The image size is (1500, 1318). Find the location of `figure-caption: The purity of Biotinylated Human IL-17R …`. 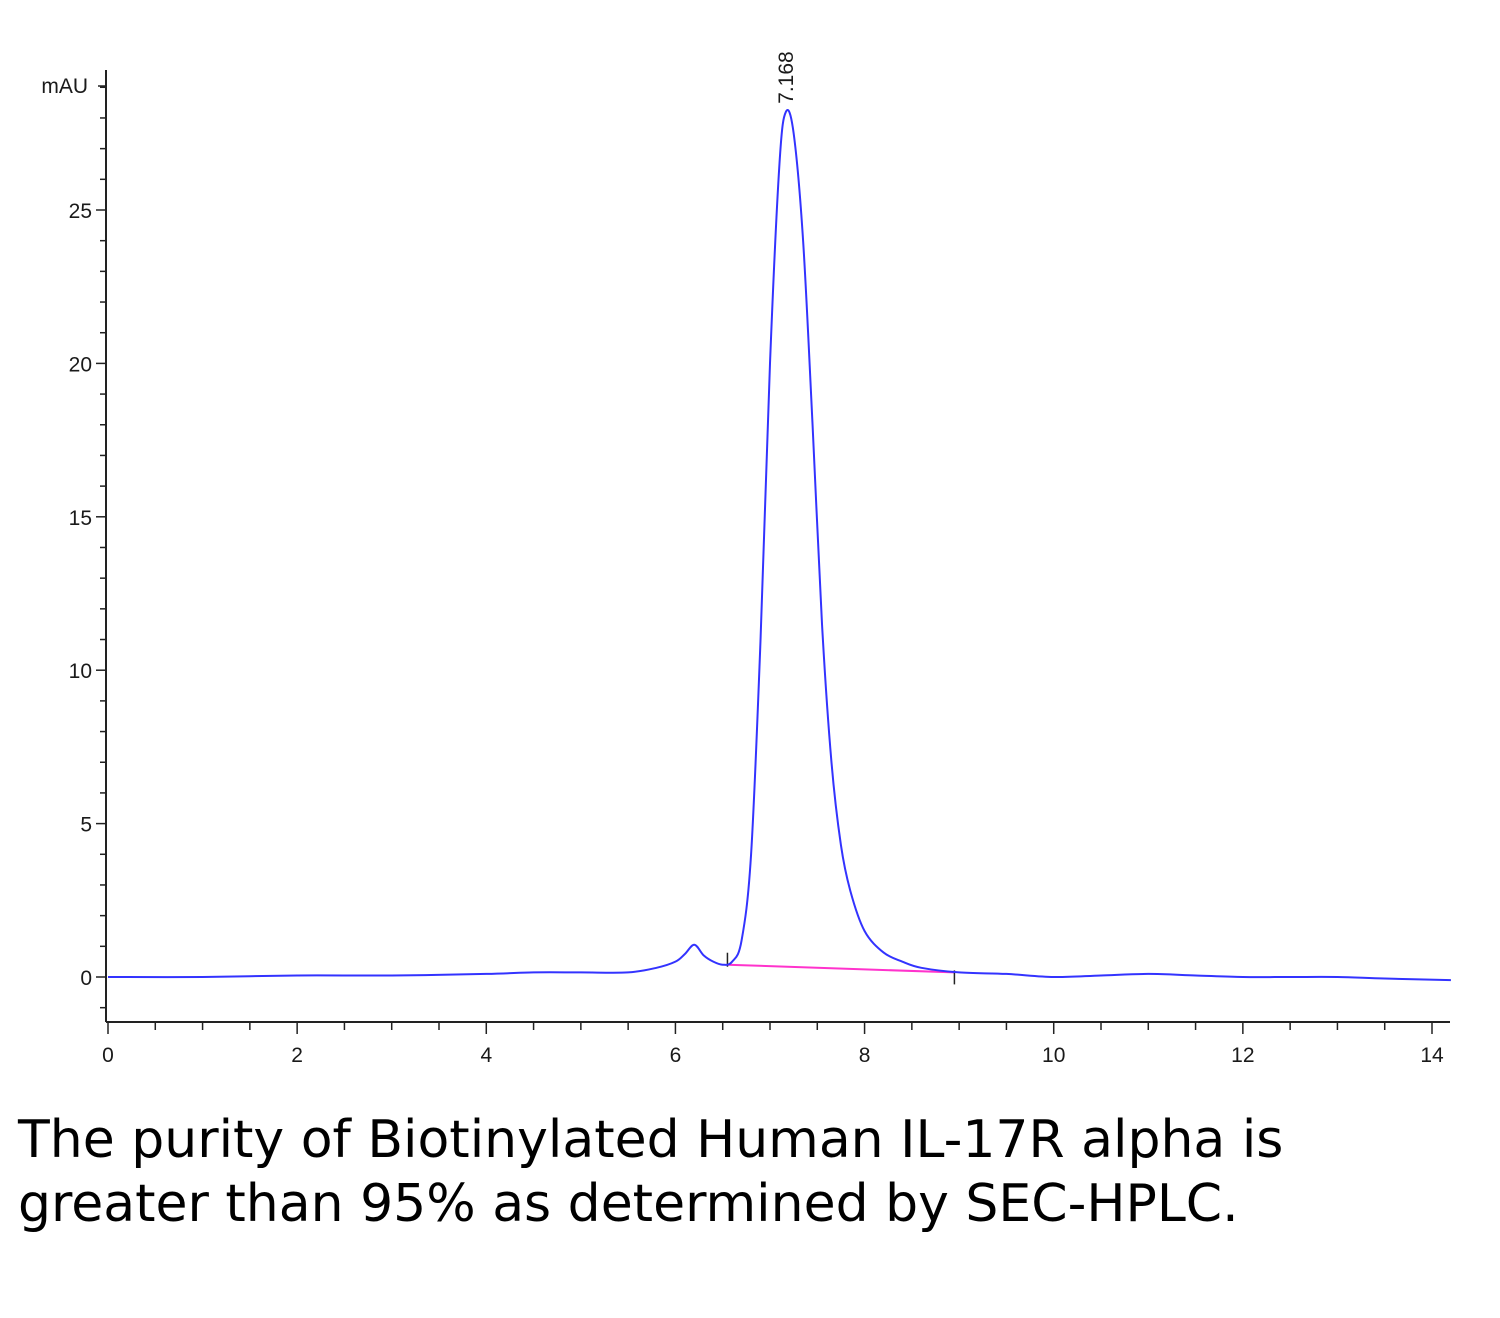

figure-caption: The purity of Biotinylated Human IL-17R … is located at coordinates (651, 1172).